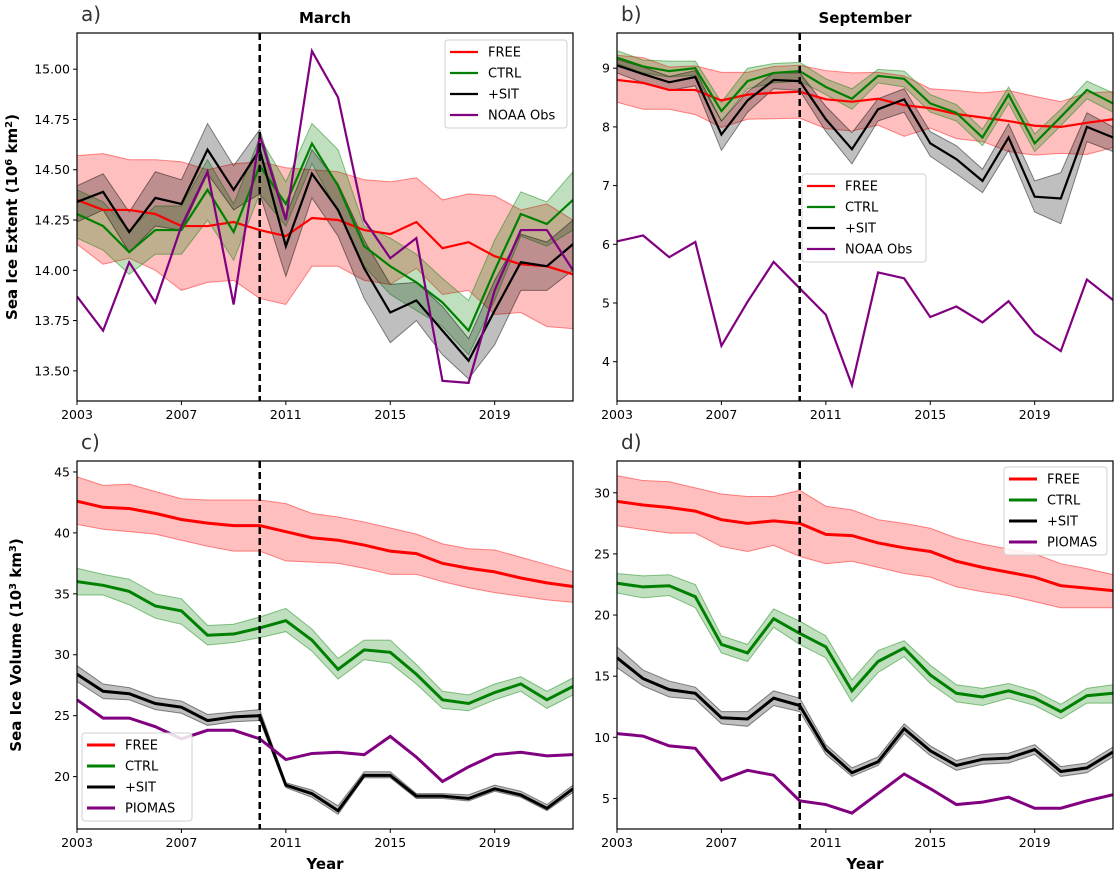  What do you see at coordinates (606, 68) in the screenshot?
I see `y-tick-label: 9` at bounding box center [606, 68].